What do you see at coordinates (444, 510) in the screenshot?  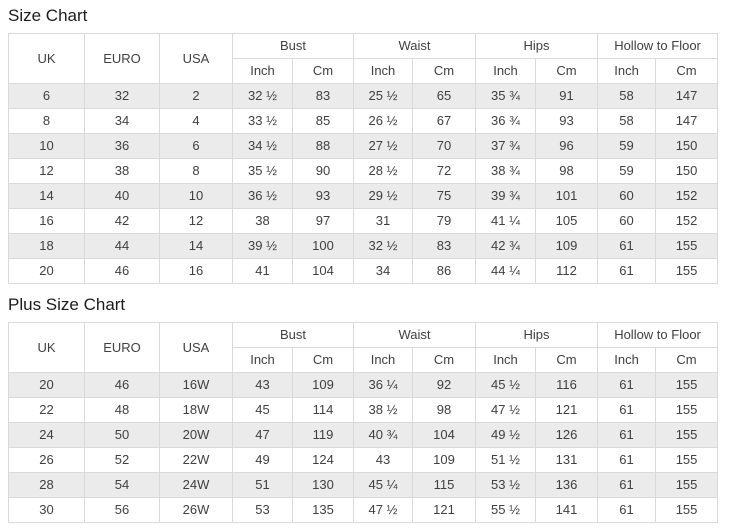 I see `table-cell: 121` at bounding box center [444, 510].